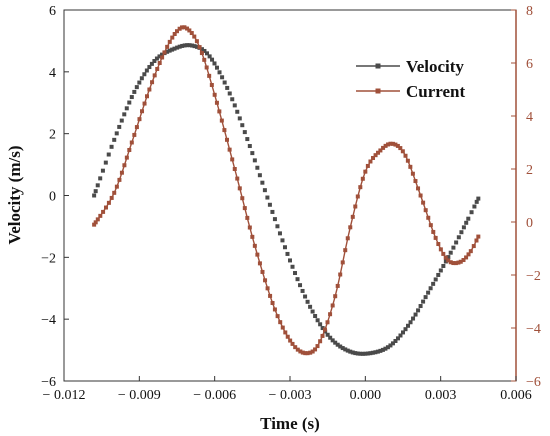 Image resolution: width=550 pixels, height=436 pixels. I want to click on y-tick-label: 0, so click(52, 197).